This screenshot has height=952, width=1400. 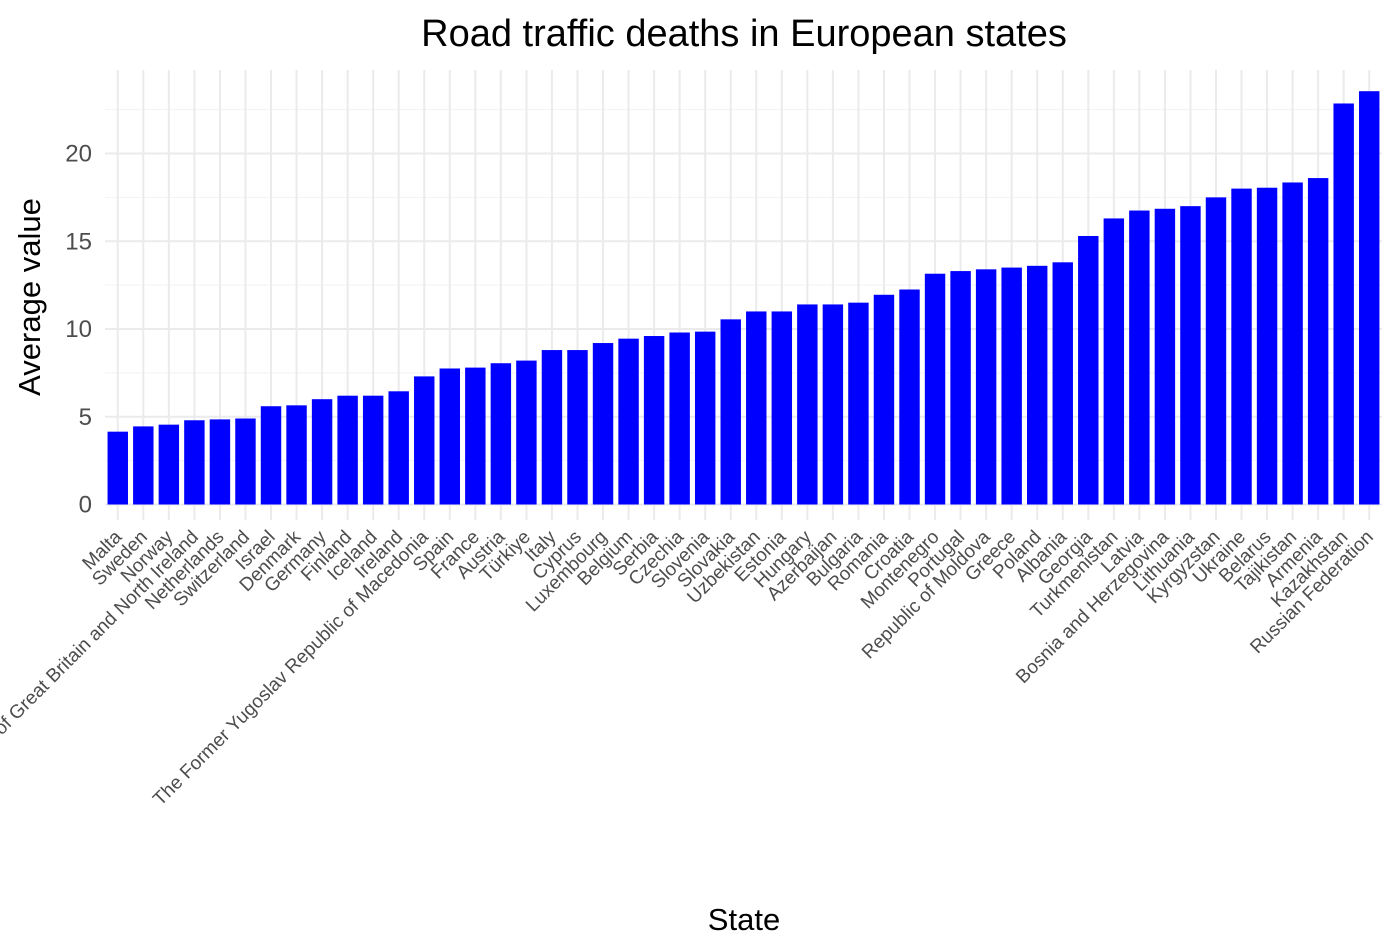 I want to click on y-tick-label: 20, so click(x=78, y=154).